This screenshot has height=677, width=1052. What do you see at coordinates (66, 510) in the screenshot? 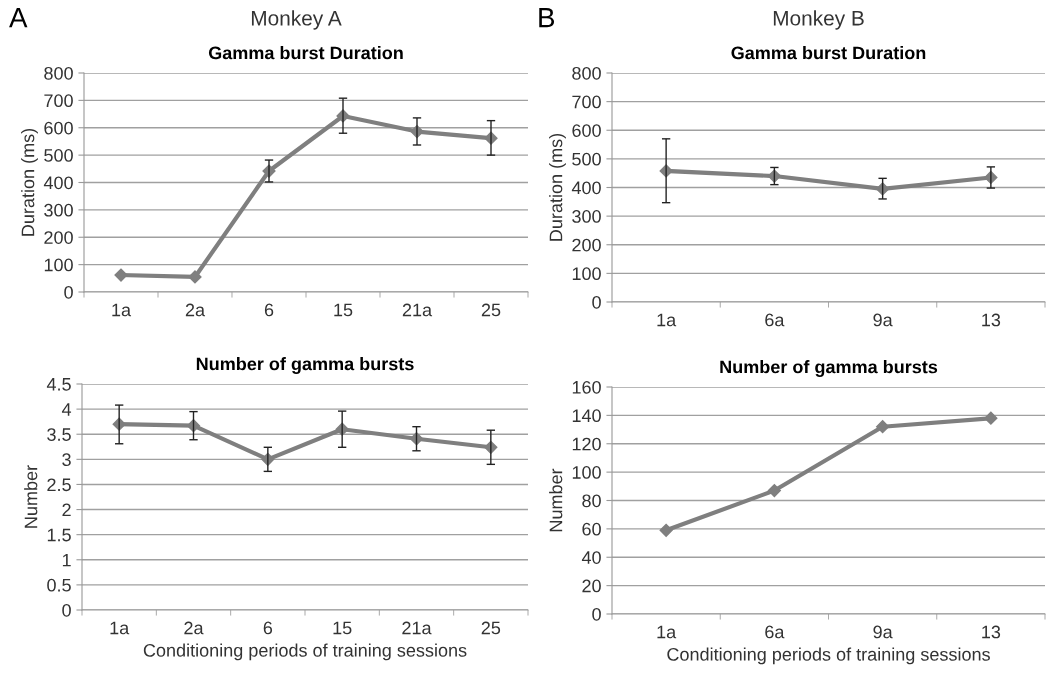
I see `y-tick-label: 2` at bounding box center [66, 510].